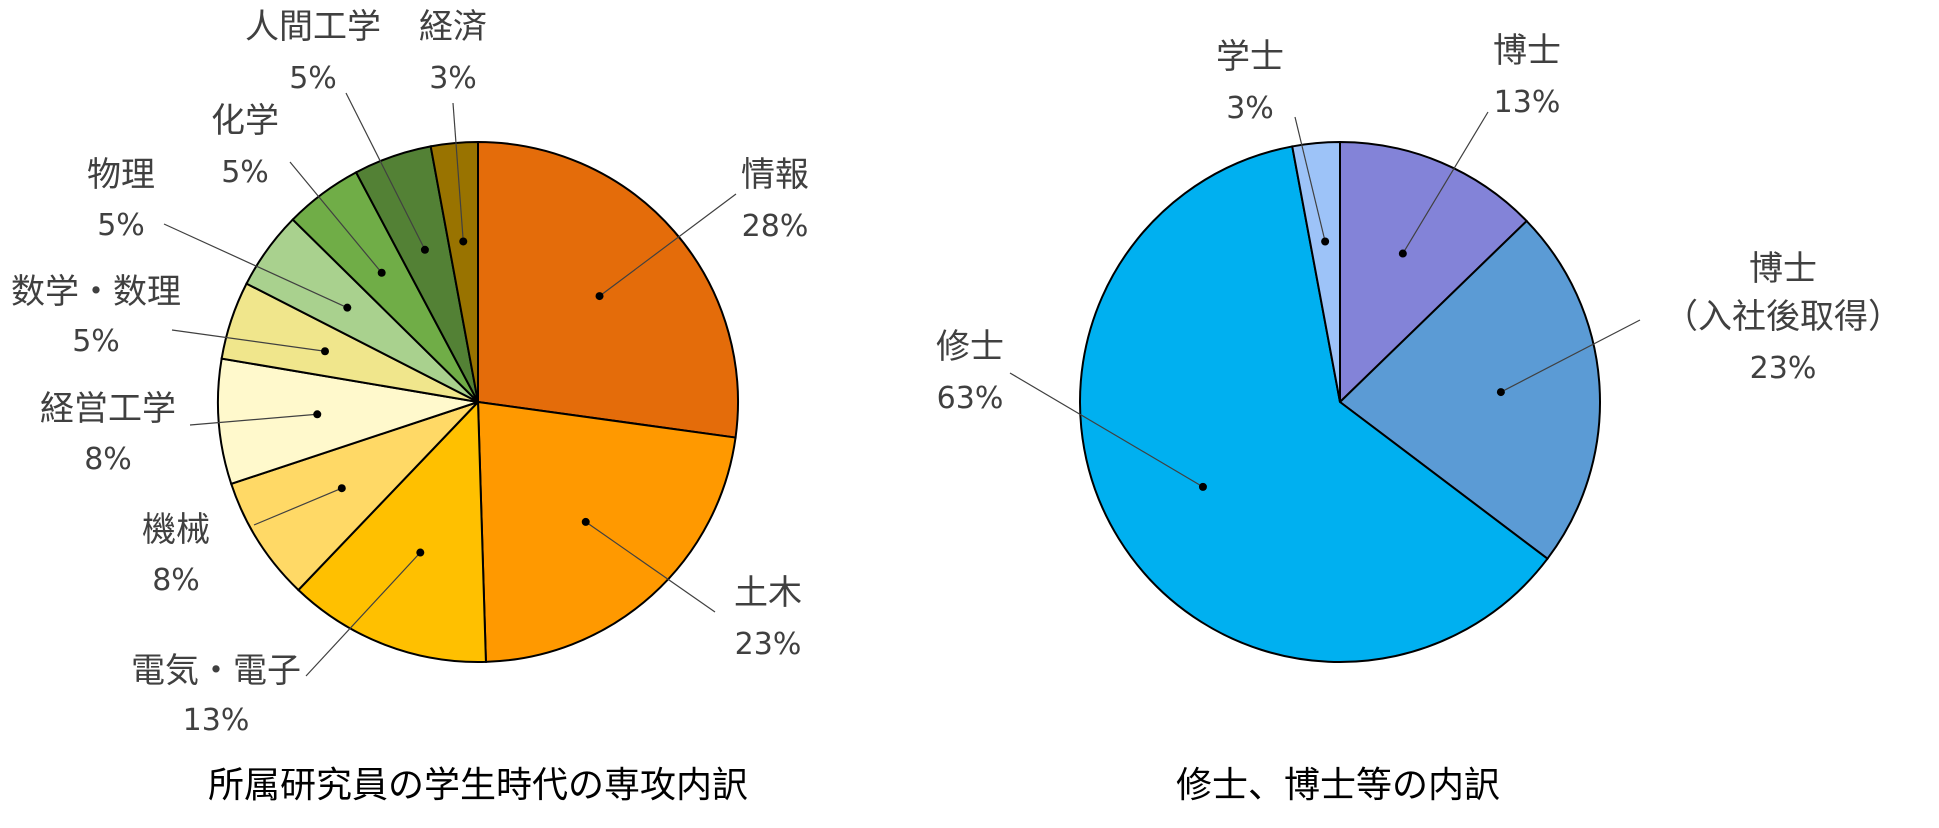 This screenshot has width=1939, height=828. What do you see at coordinates (96, 292) in the screenshot?
I see `slice-name-label: 数学・数理` at bounding box center [96, 292].